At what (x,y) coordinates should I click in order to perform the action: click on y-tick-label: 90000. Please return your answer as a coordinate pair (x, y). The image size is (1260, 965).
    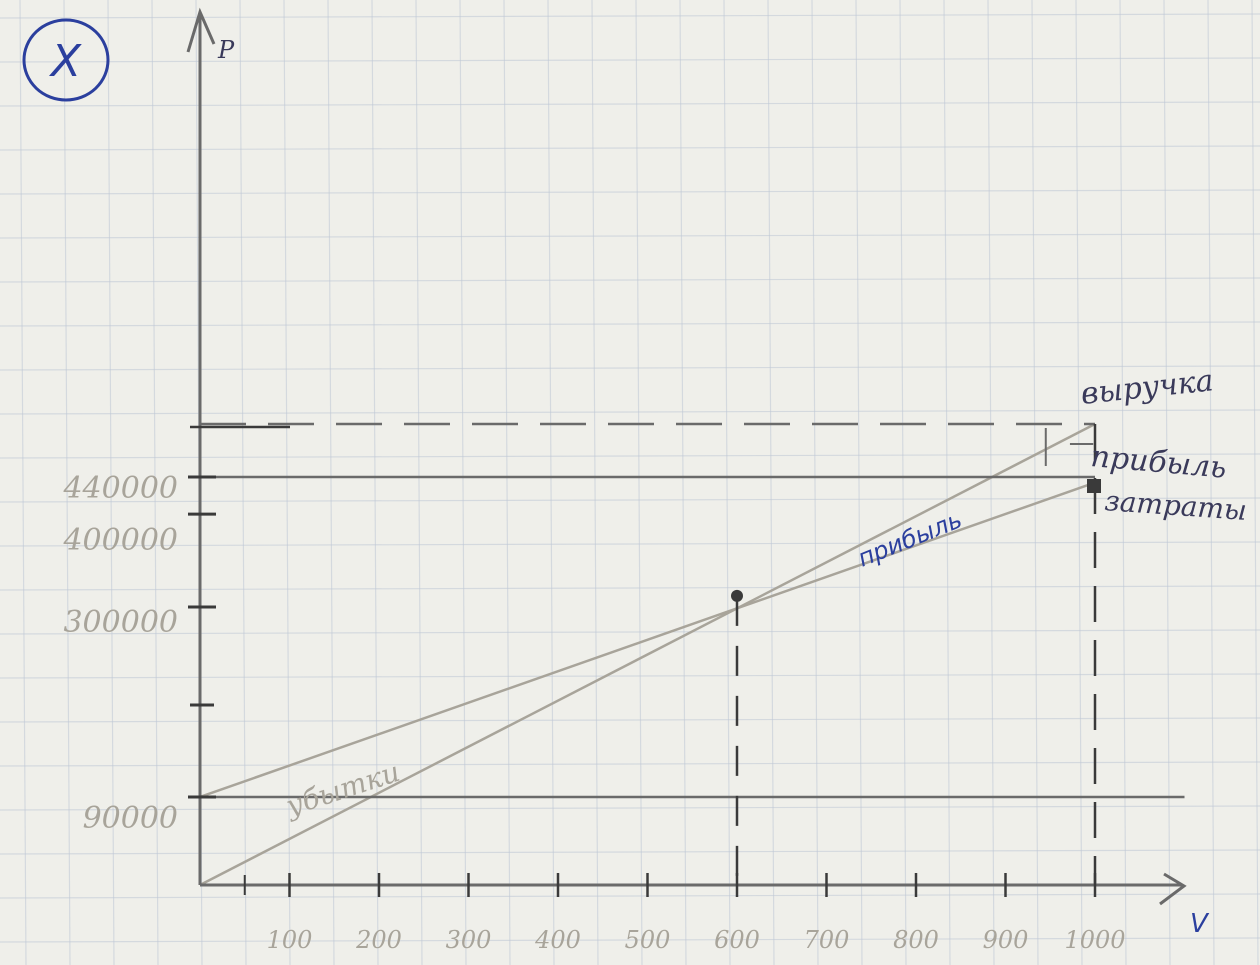
    Looking at the image, I should click on (130, 818).